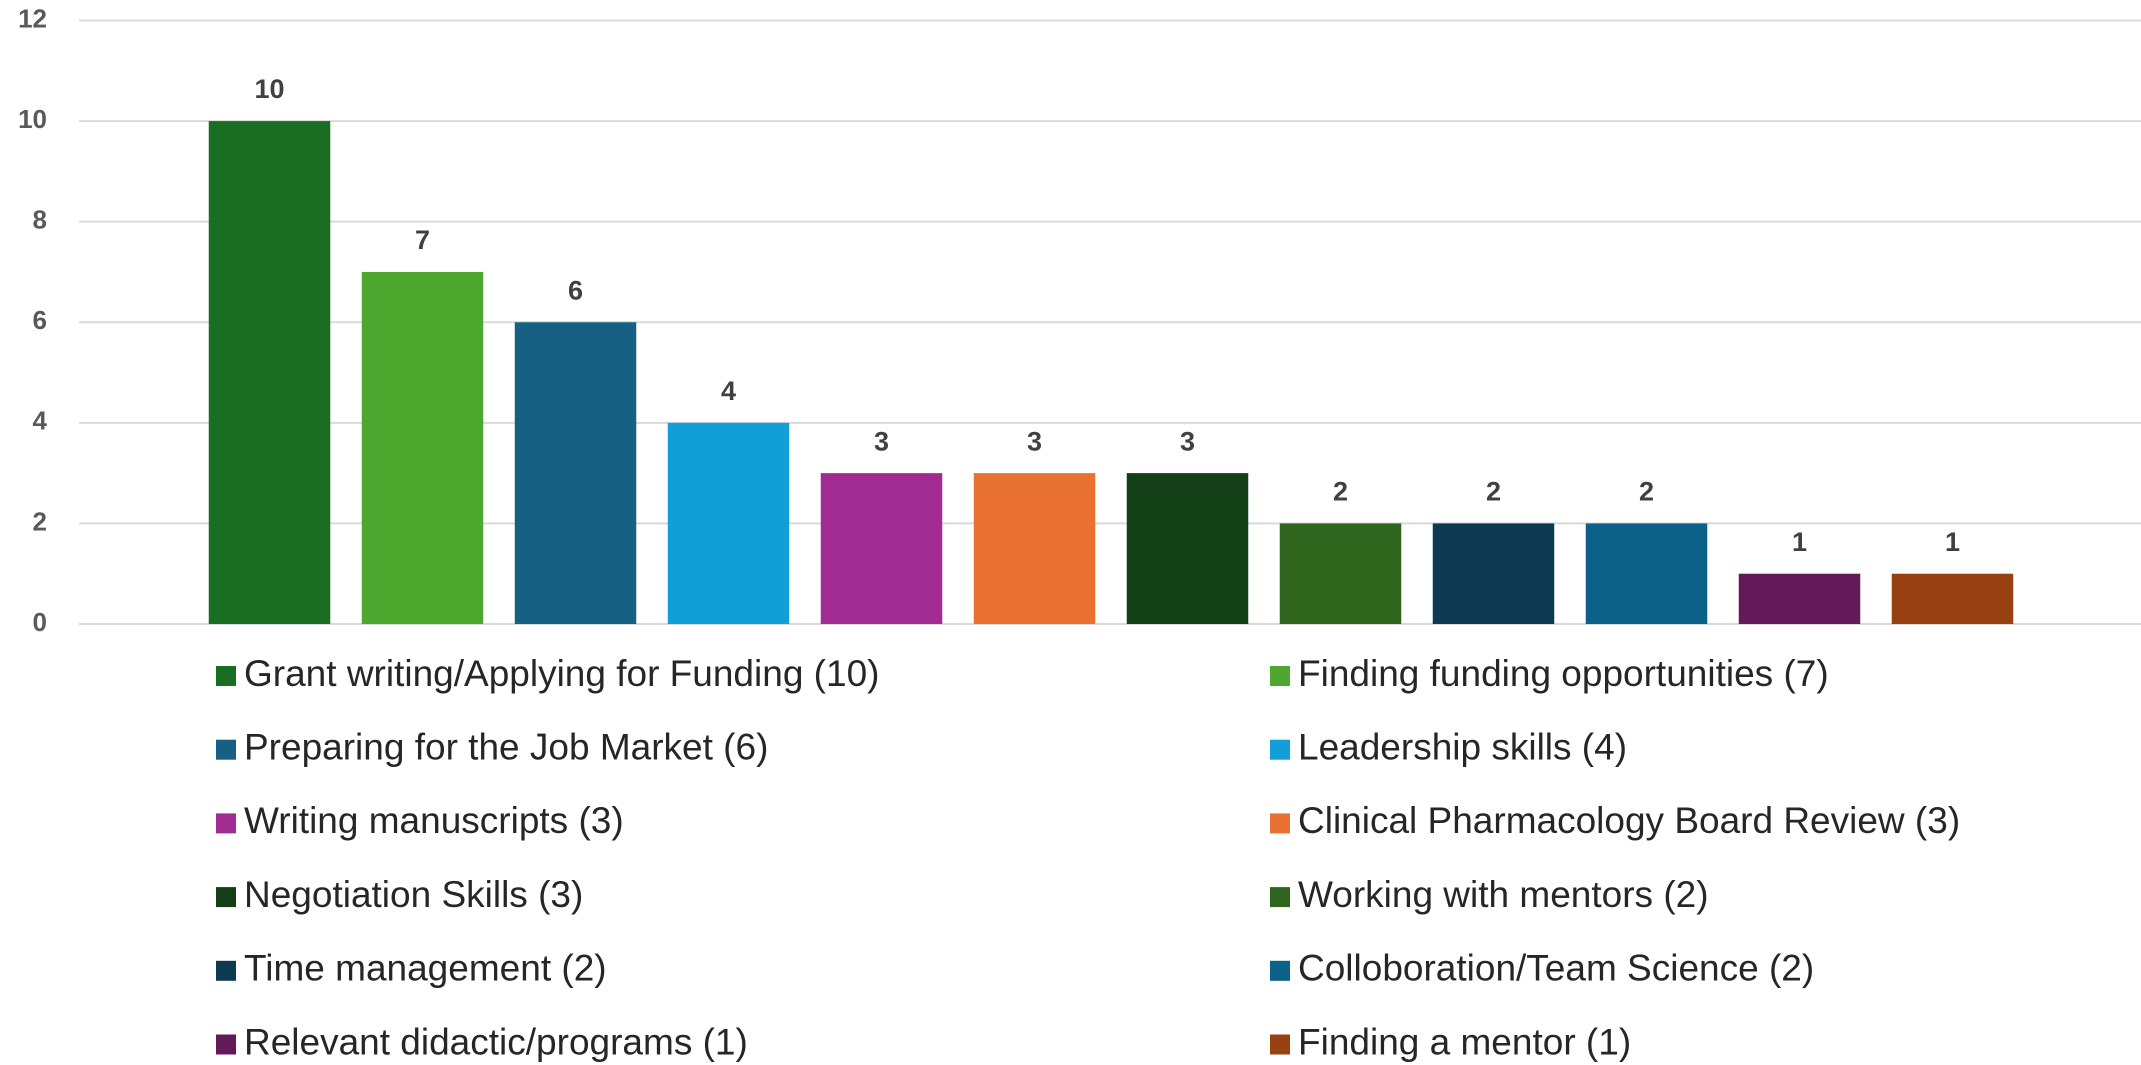 The width and height of the screenshot is (2141, 1065). I want to click on y-tick-label: 10, so click(32, 119).